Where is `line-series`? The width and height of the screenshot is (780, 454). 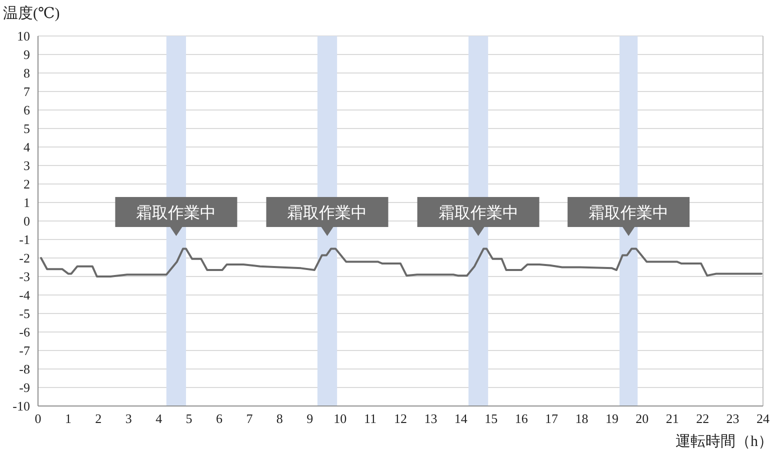 line-series is located at coordinates (401, 263).